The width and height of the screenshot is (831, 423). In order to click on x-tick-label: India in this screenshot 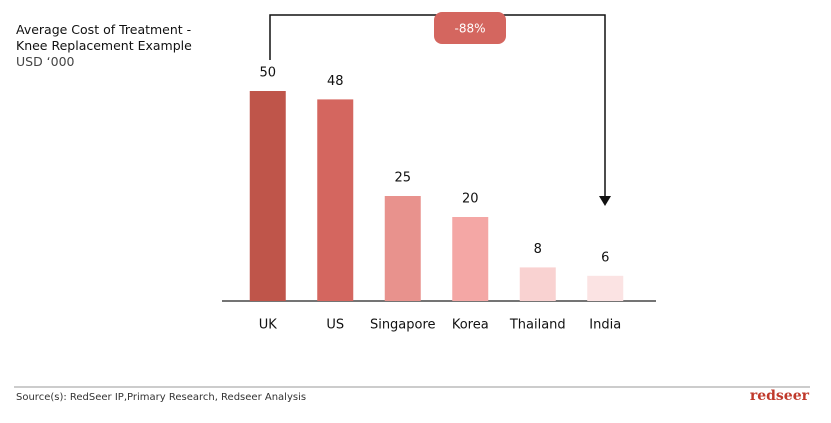, I will do `click(605, 325)`.